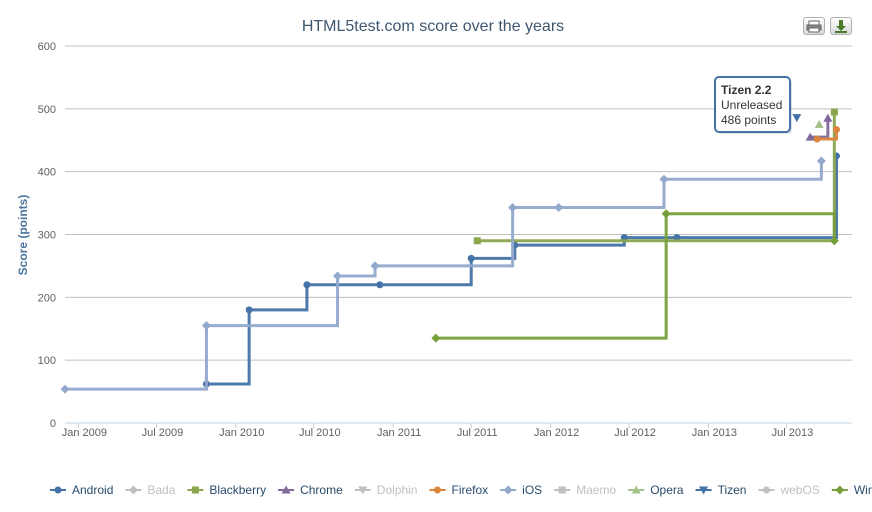 This screenshot has width=872, height=512. What do you see at coordinates (667, 490) in the screenshot?
I see `legend-label: Opera` at bounding box center [667, 490].